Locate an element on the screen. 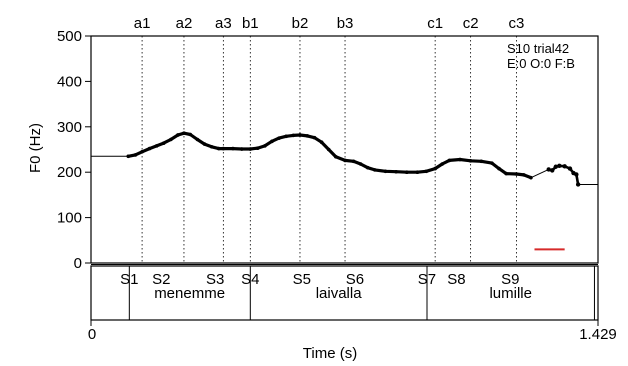 This screenshot has height=366, width=628. landmark-label-b1: b1 is located at coordinates (250, 23).